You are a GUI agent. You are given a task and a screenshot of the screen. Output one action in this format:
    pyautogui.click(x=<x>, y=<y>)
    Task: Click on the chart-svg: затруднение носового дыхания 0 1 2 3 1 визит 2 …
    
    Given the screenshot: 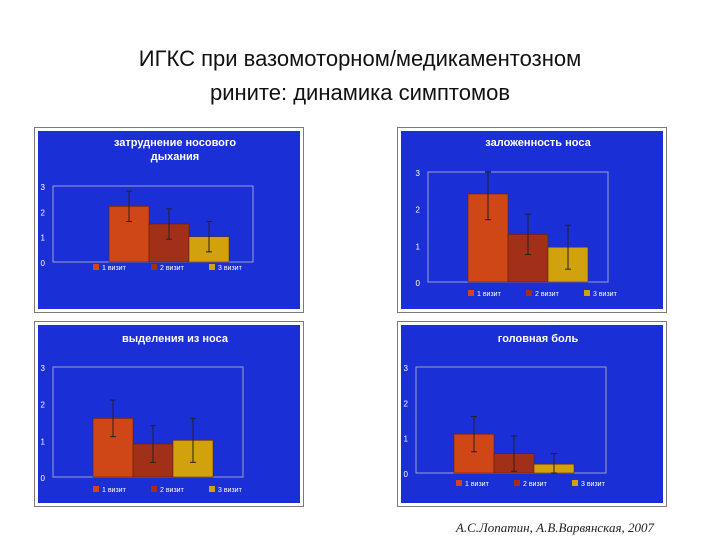 What is the action you would take?
    pyautogui.click(x=169, y=220)
    